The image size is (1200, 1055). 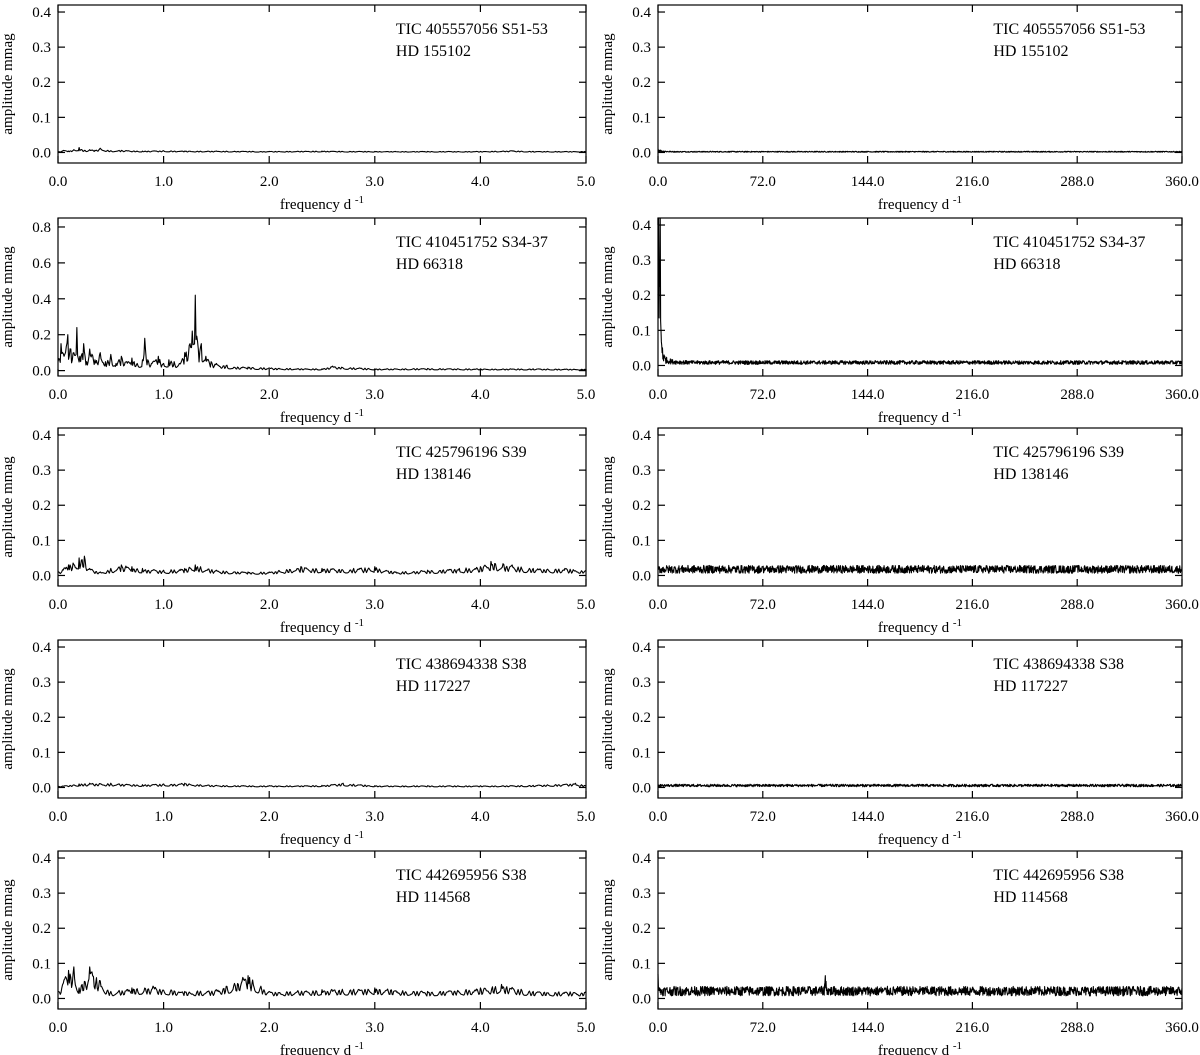 What do you see at coordinates (1077, 395) in the screenshot?
I see `x-tick-label: 288.0` at bounding box center [1077, 395].